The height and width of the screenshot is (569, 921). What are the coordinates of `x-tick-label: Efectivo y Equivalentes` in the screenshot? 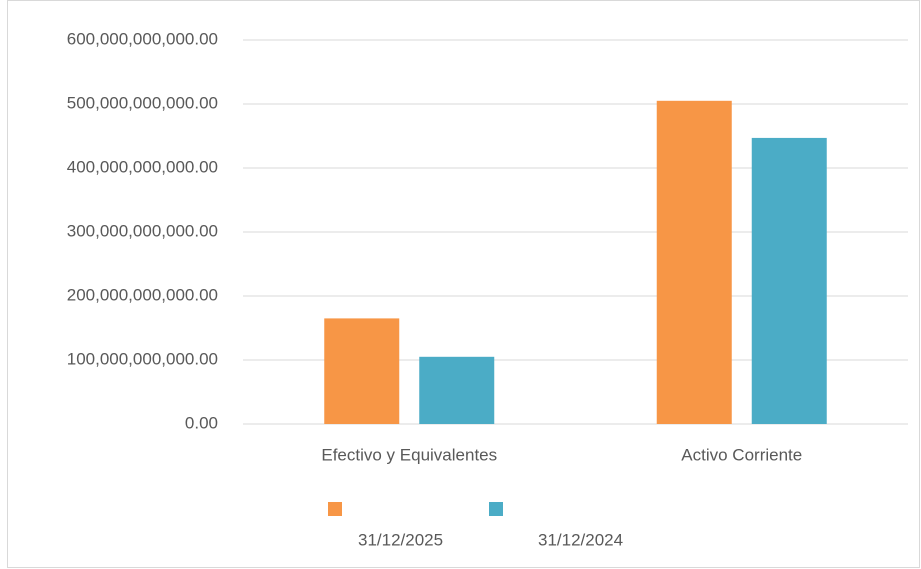 It's located at (409, 454).